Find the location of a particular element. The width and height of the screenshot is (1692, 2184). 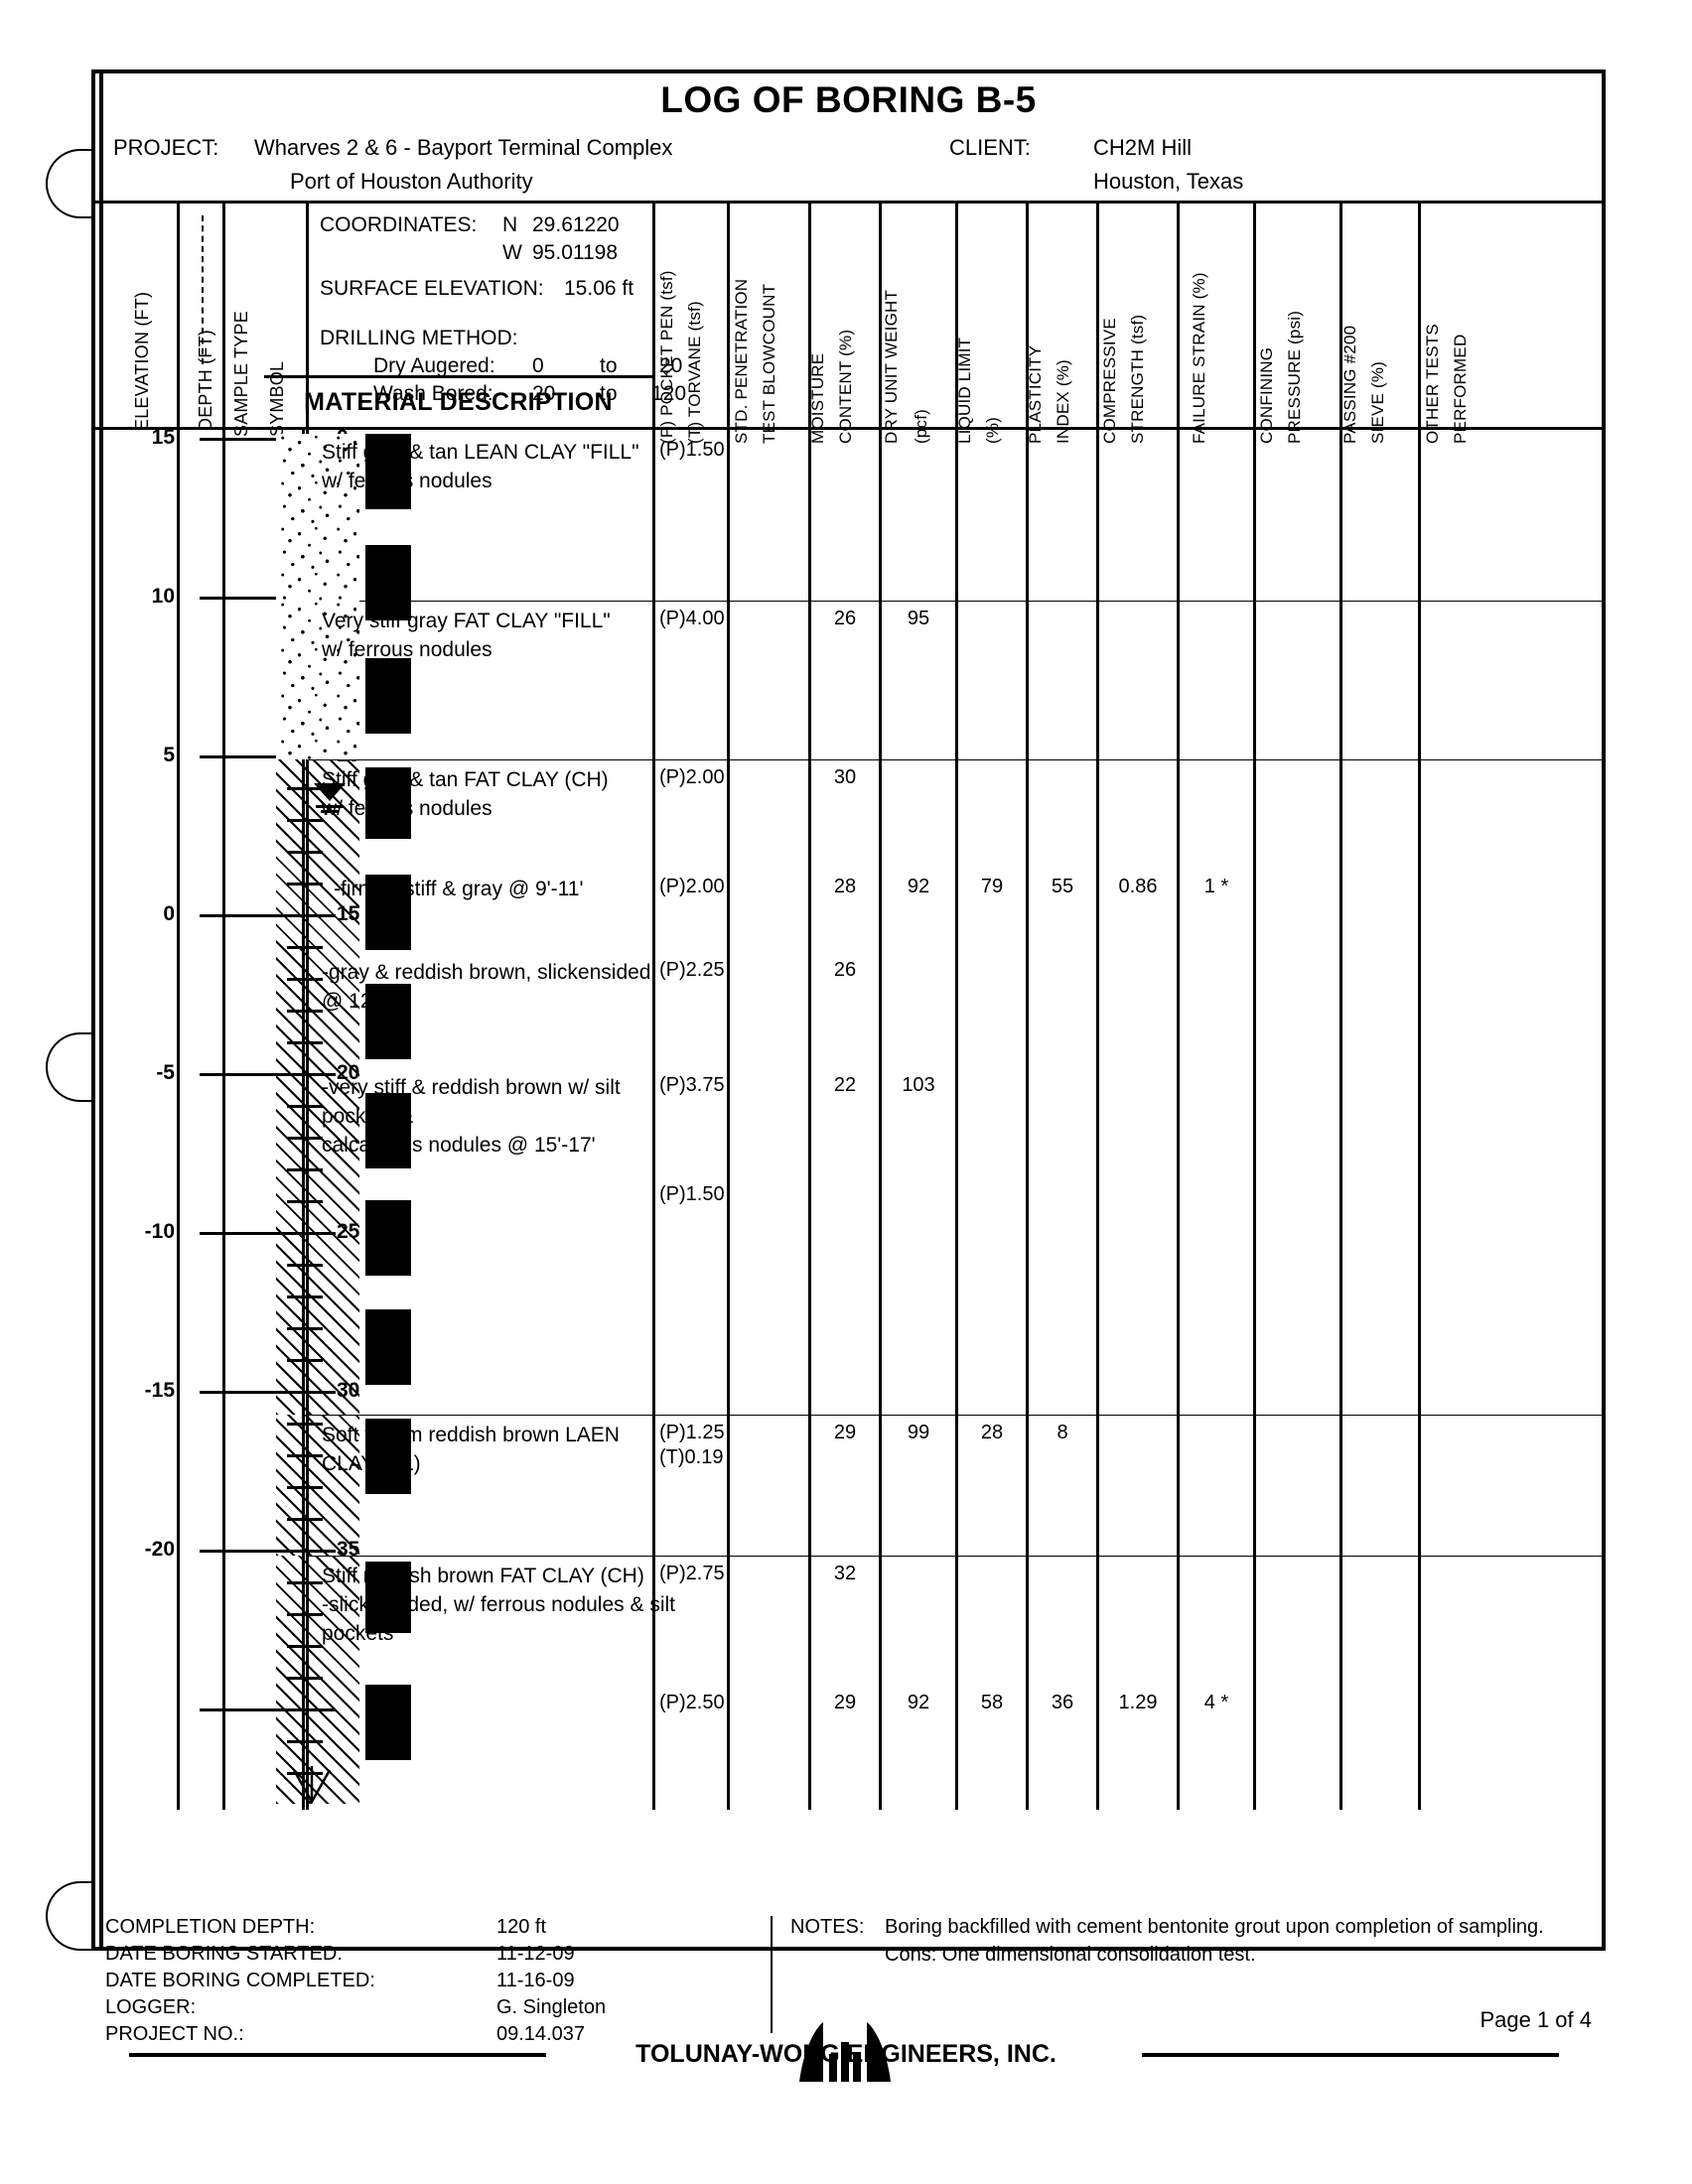

dry-unit-weight-value: 99 is located at coordinates (918, 1432).